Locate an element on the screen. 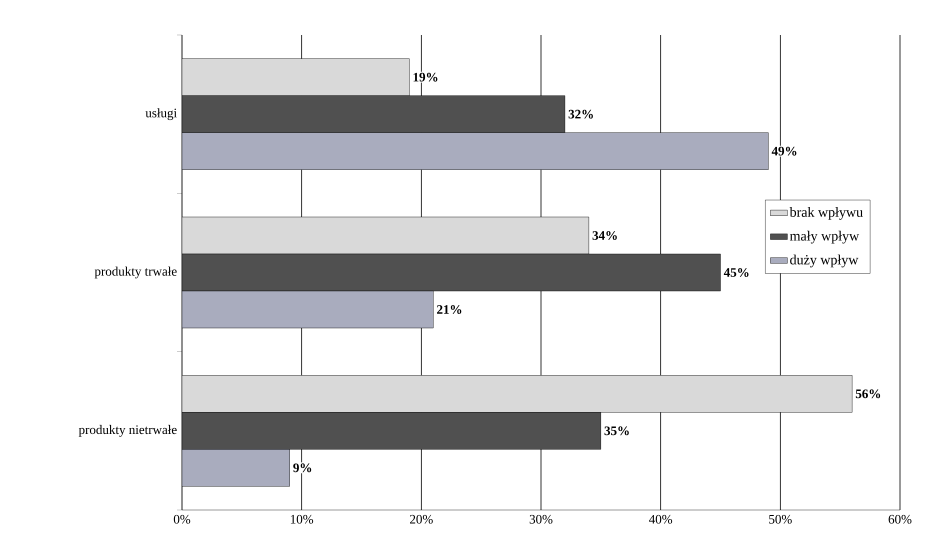 Image resolution: width=928 pixels, height=540 pixels. data-label: 9% is located at coordinates (302, 467).